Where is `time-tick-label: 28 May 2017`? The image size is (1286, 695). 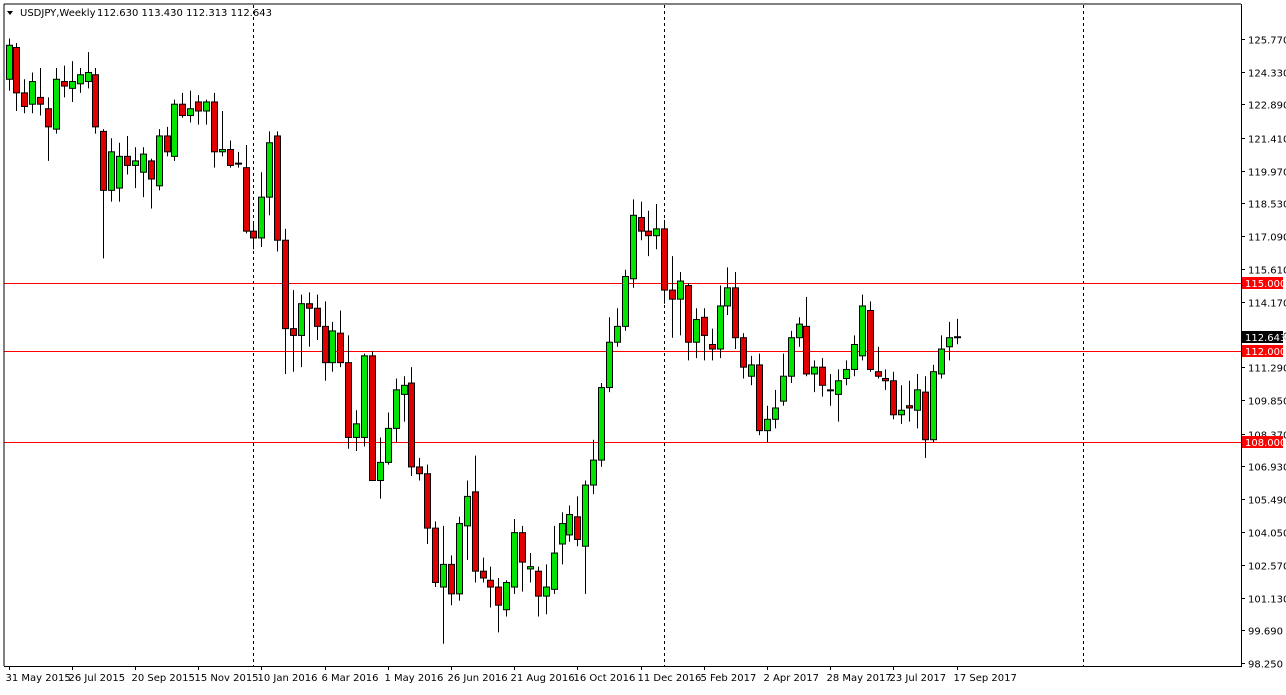
time-tick-label: 28 May 2017 is located at coordinates (859, 678).